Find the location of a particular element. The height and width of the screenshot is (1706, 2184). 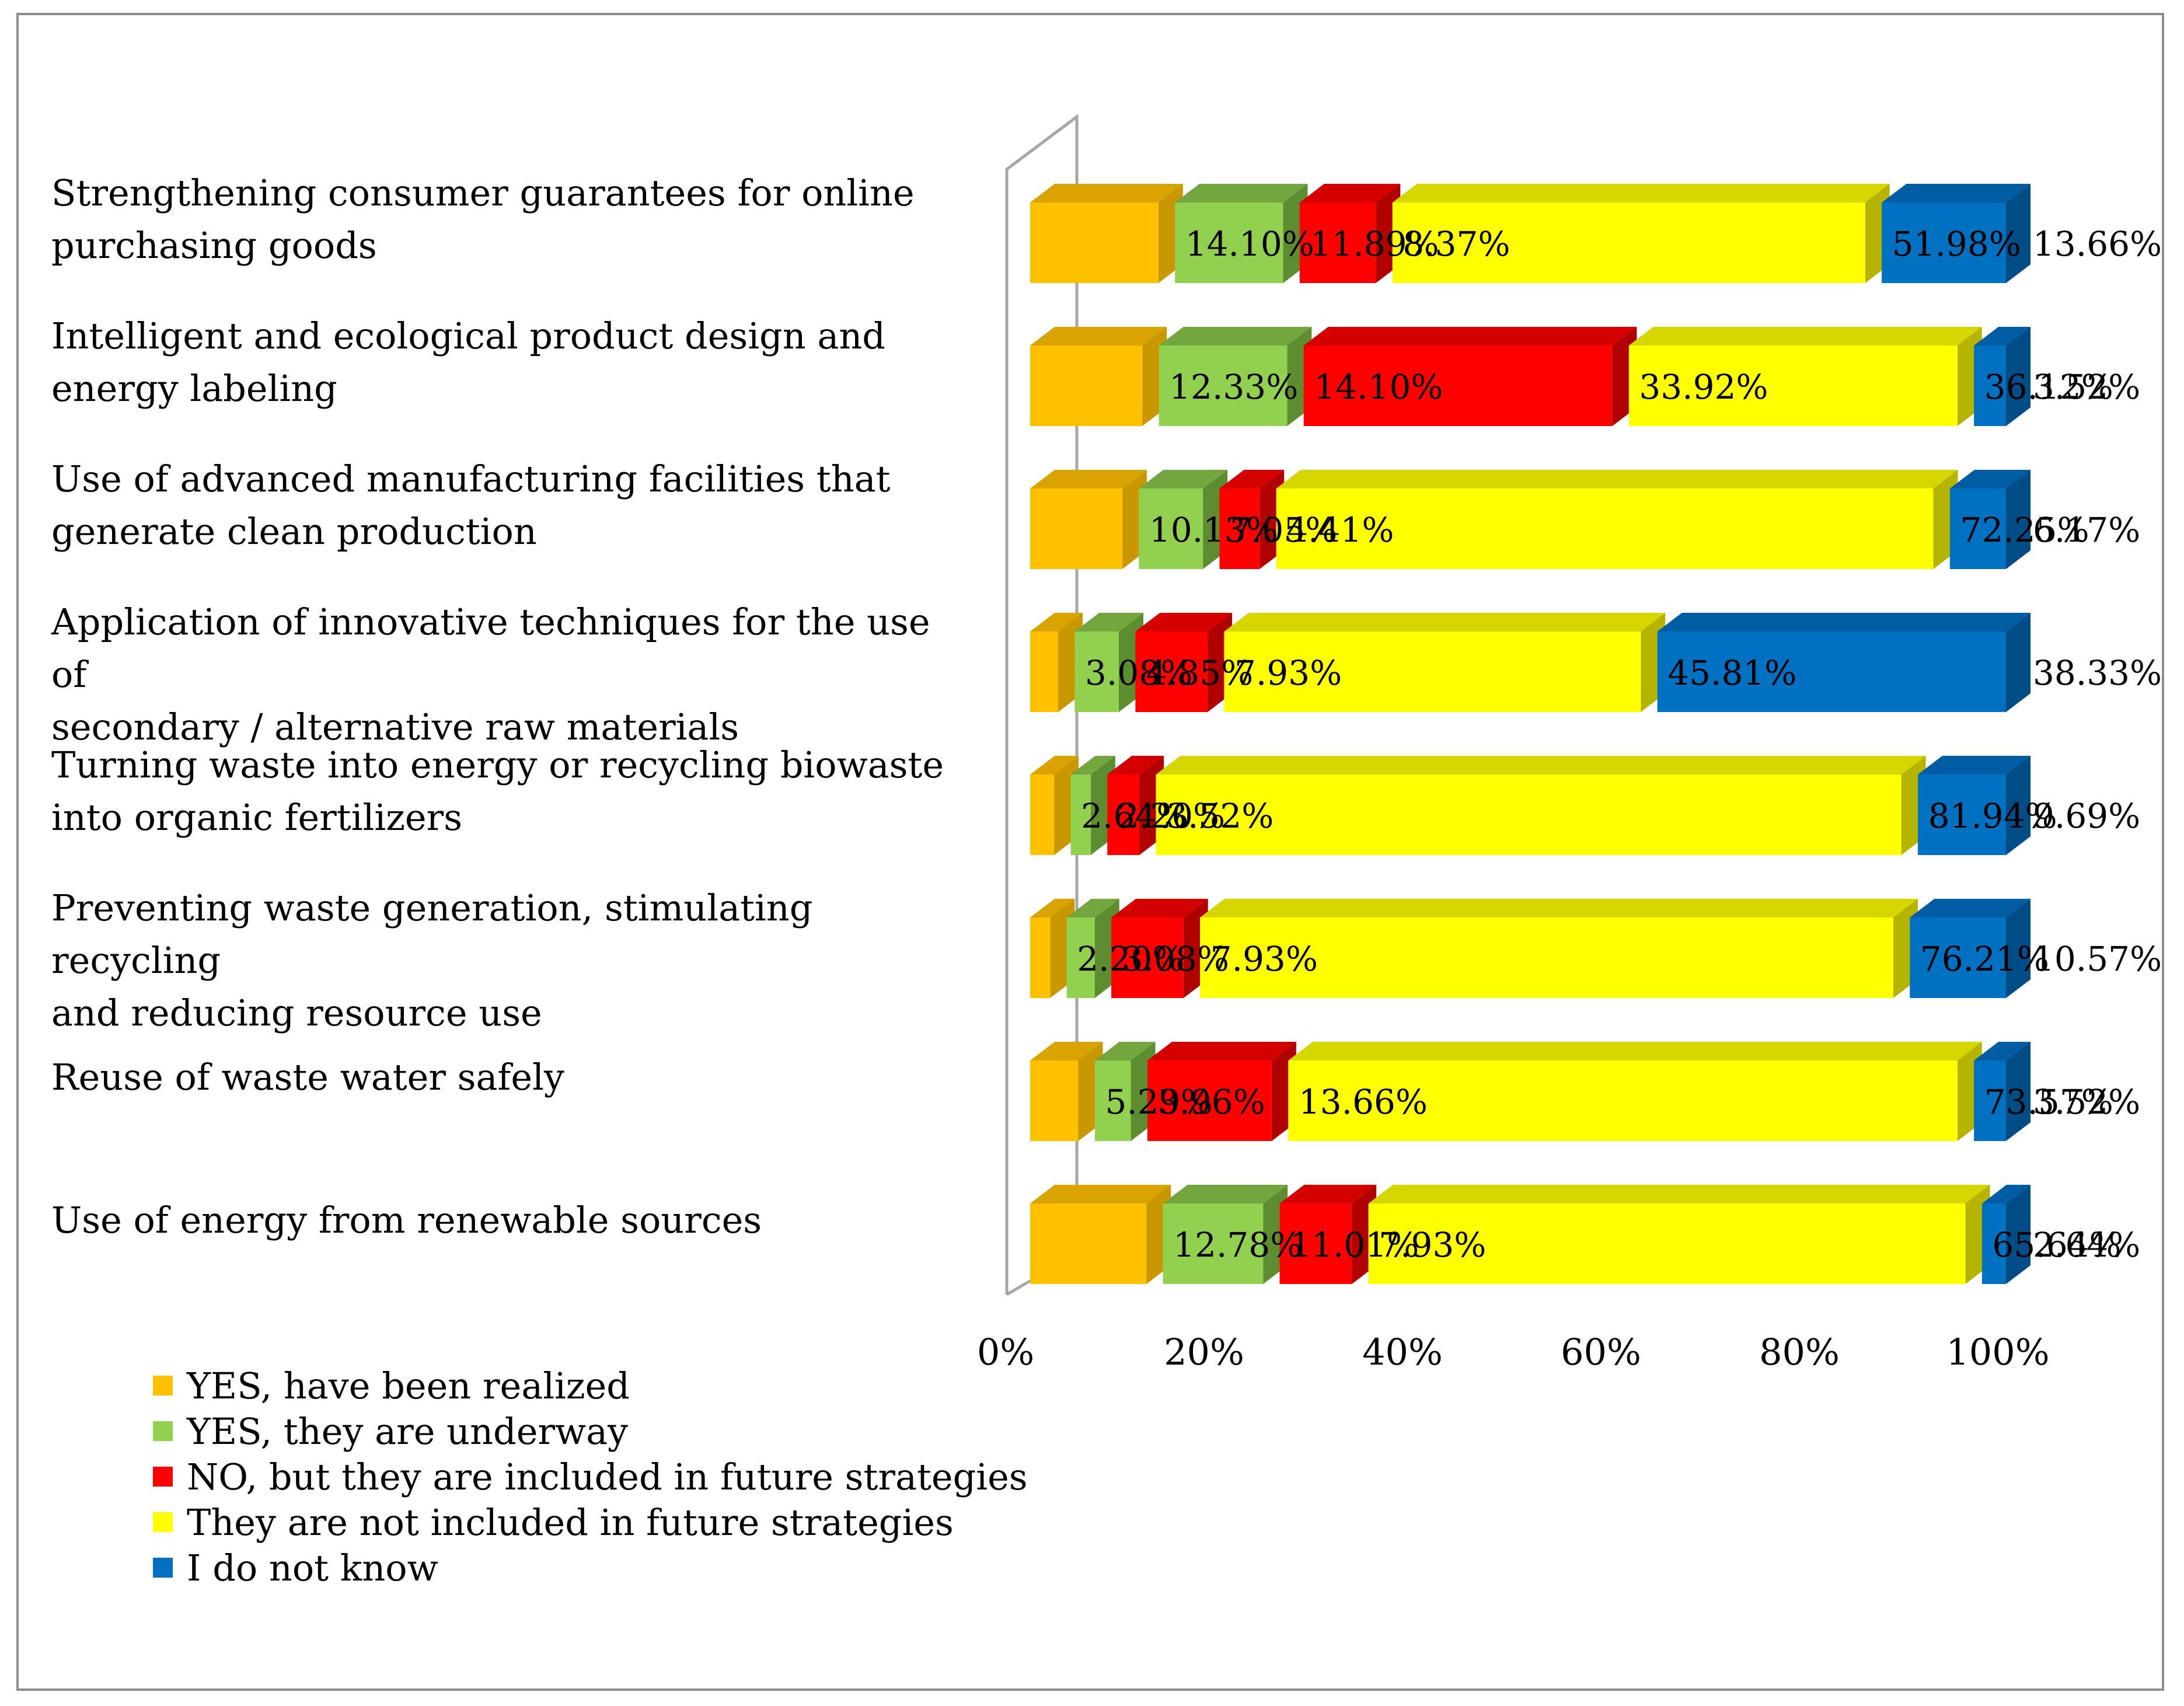

category-label-line: and reducing resource use is located at coordinates (296, 1013).